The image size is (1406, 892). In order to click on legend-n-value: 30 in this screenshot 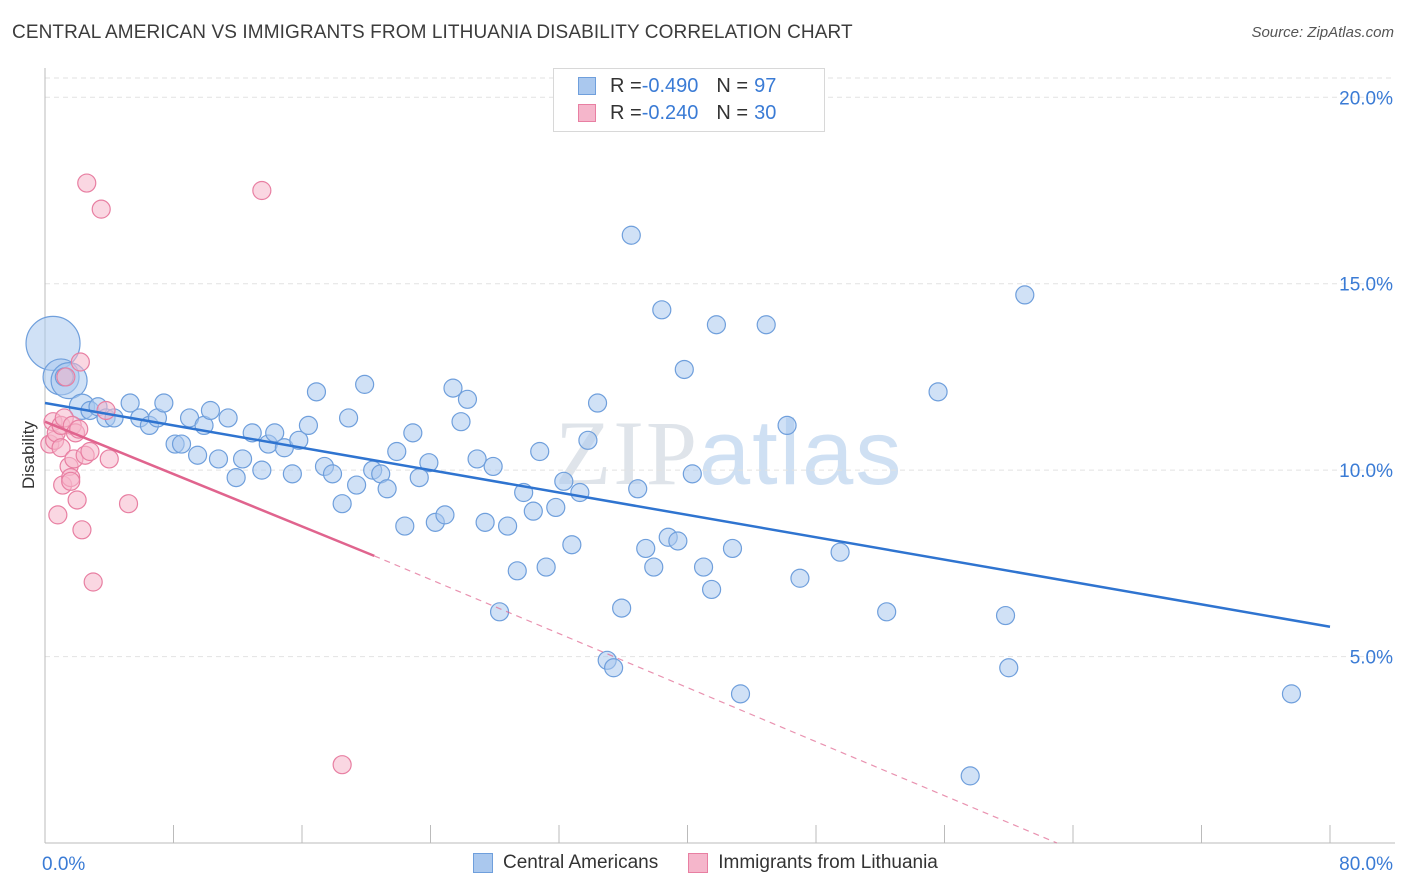, I will do `click(765, 112)`.